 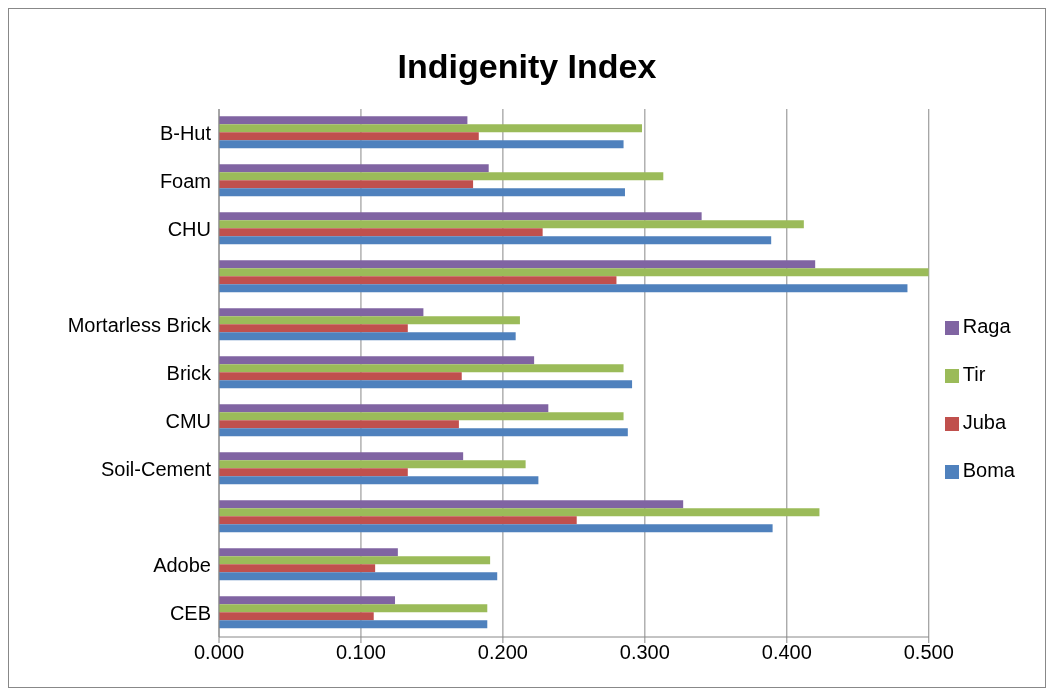 What do you see at coordinates (974, 374) in the screenshot?
I see `legend-label: Tir` at bounding box center [974, 374].